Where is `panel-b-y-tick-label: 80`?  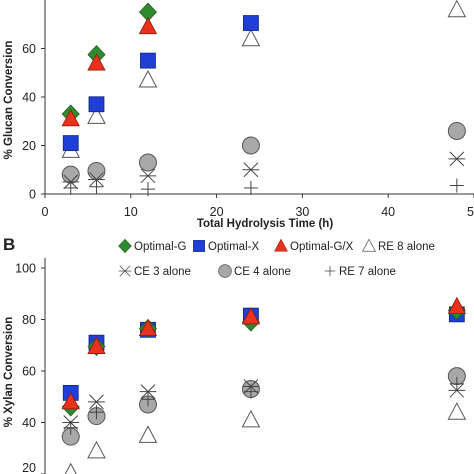
panel-b-y-tick-label: 80 is located at coordinates (29, 320).